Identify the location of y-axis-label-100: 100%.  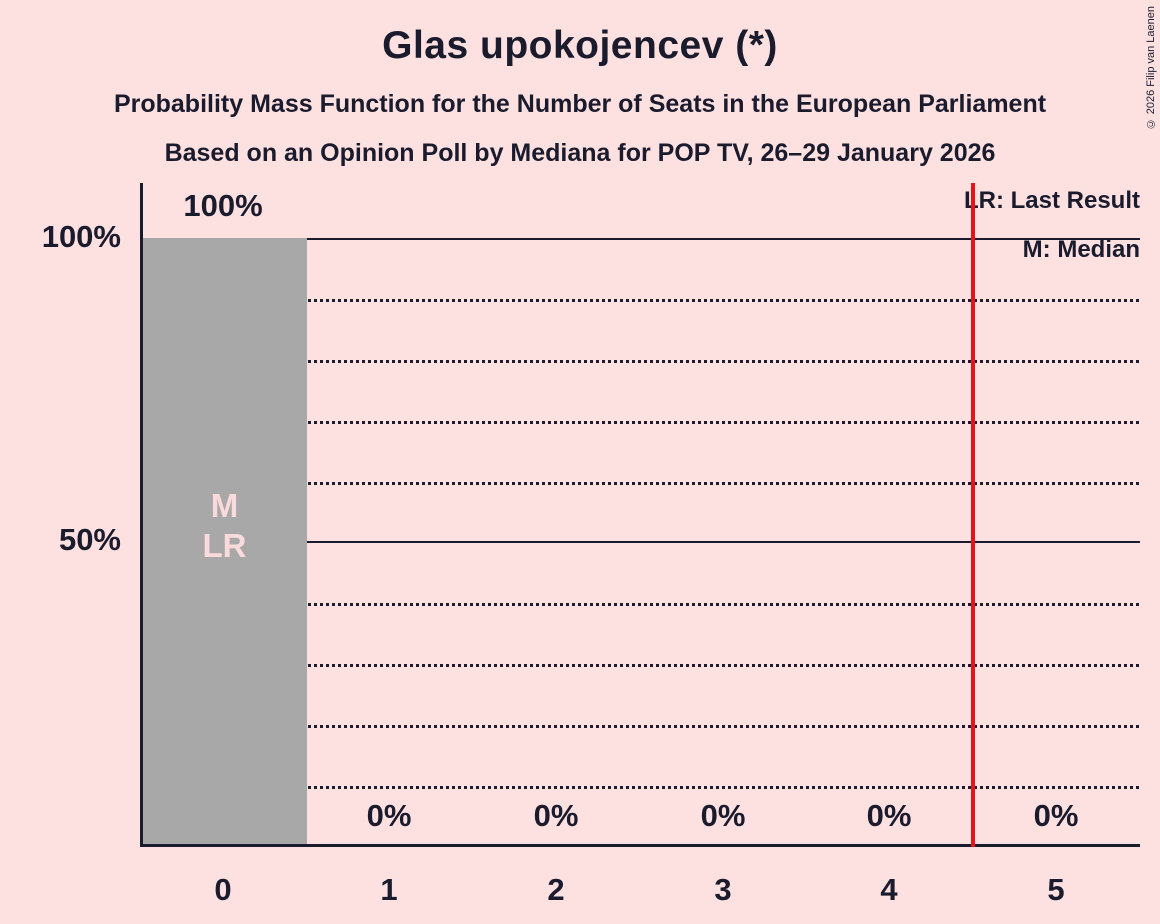
(81, 236).